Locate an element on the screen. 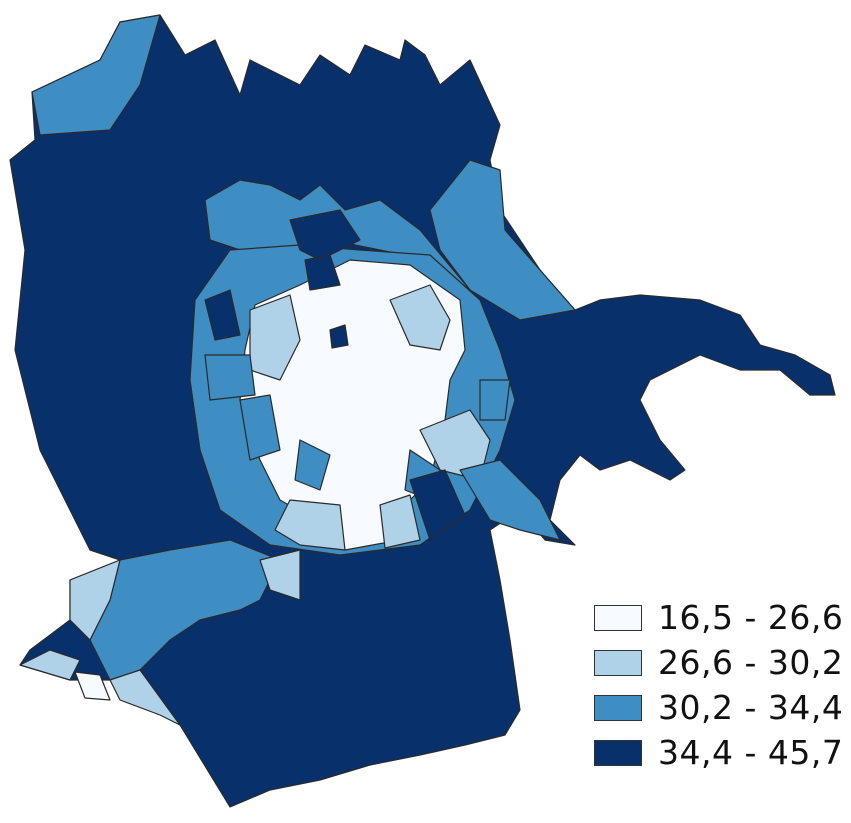  legend-item: 16,5 - 26,6 is located at coordinates (718, 617).